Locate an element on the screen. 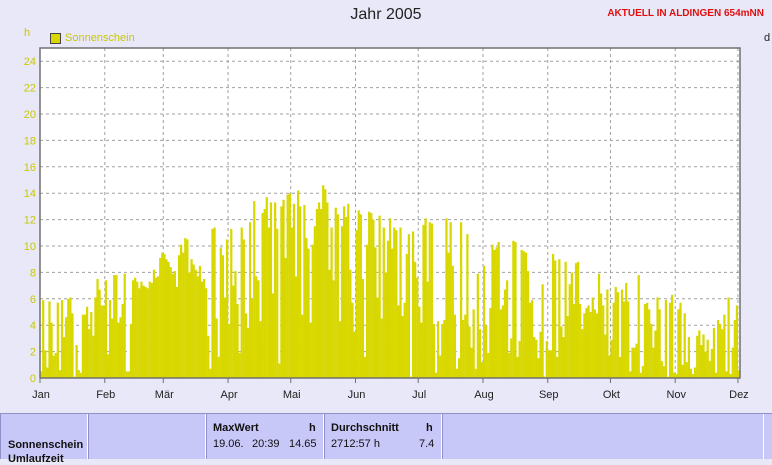  right-edge-label: d is located at coordinates (767, 38).